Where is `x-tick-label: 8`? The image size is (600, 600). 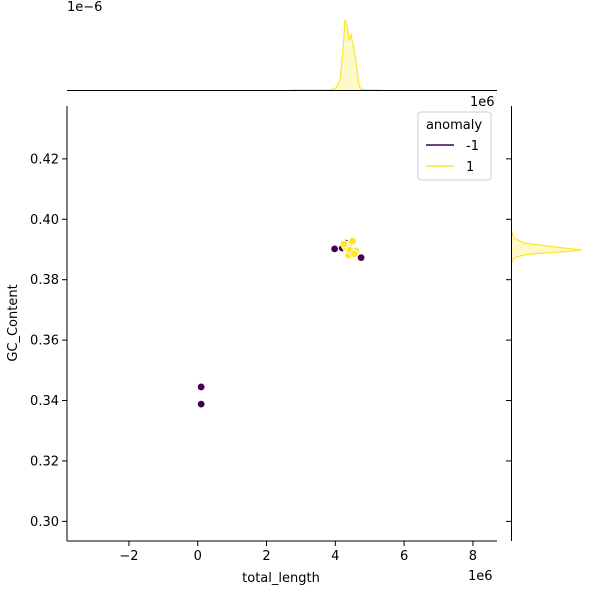 x-tick-label: 8 is located at coordinates (473, 556).